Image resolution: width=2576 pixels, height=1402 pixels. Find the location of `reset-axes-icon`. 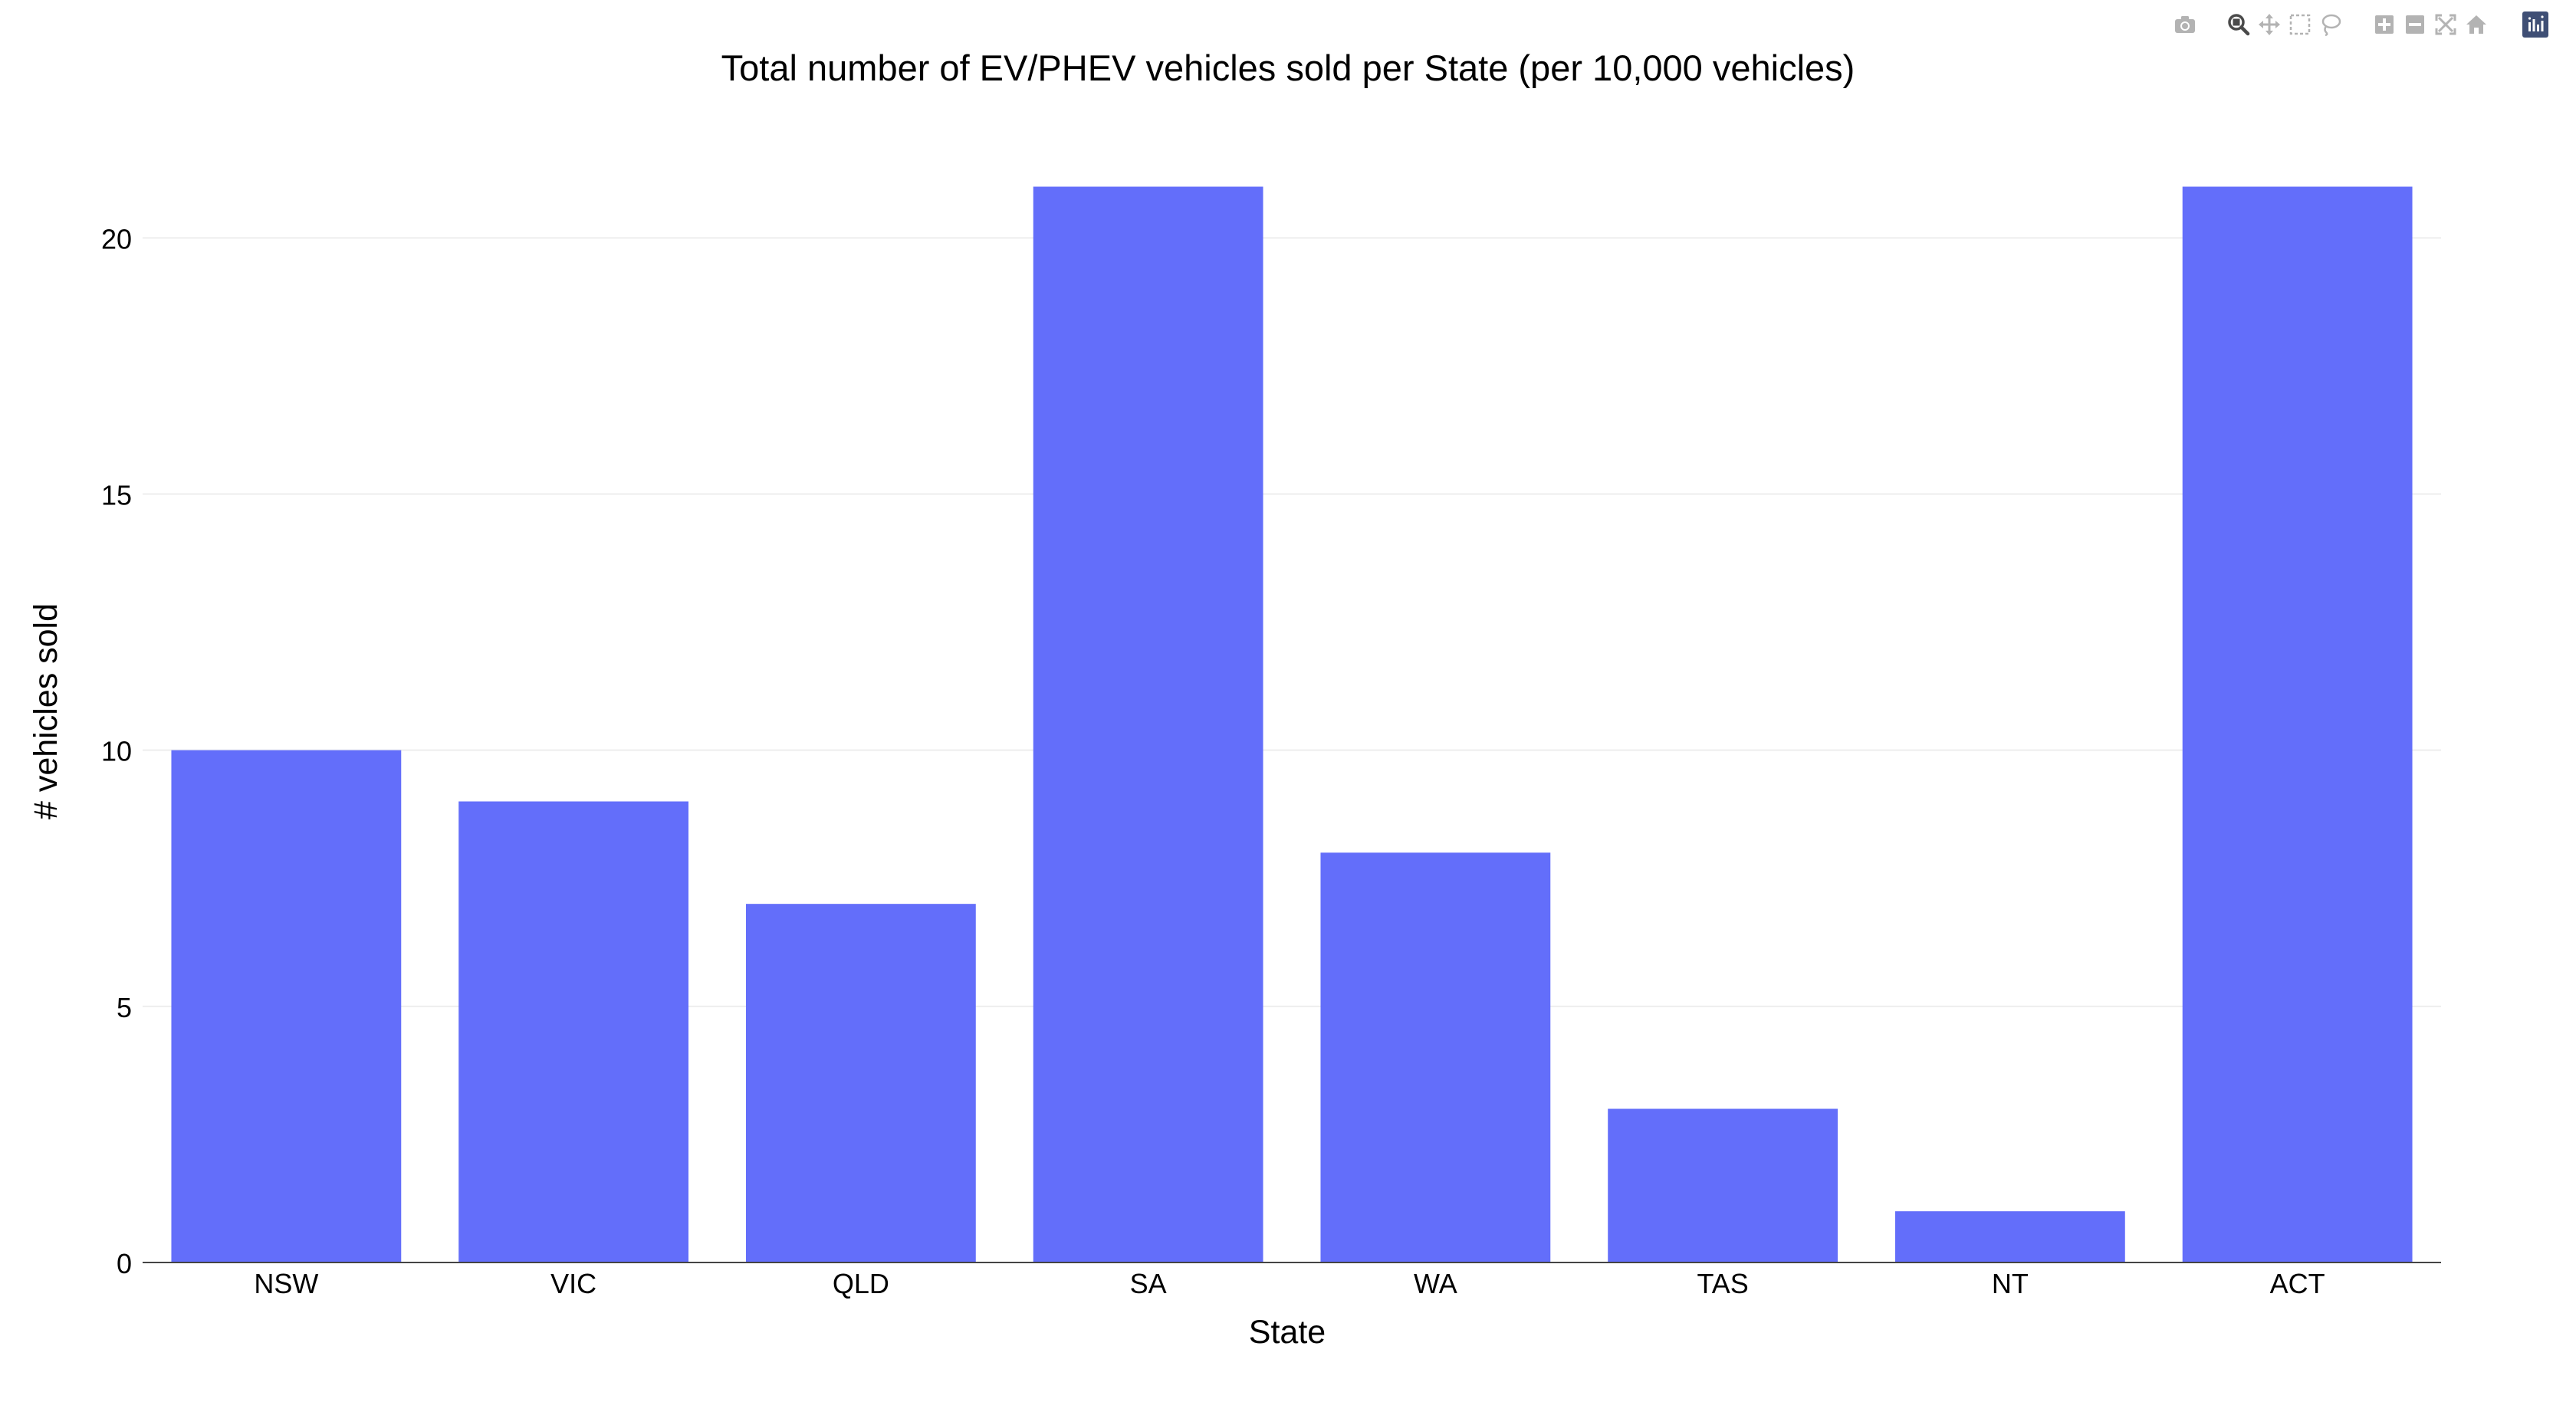

reset-axes-icon is located at coordinates (2477, 24).